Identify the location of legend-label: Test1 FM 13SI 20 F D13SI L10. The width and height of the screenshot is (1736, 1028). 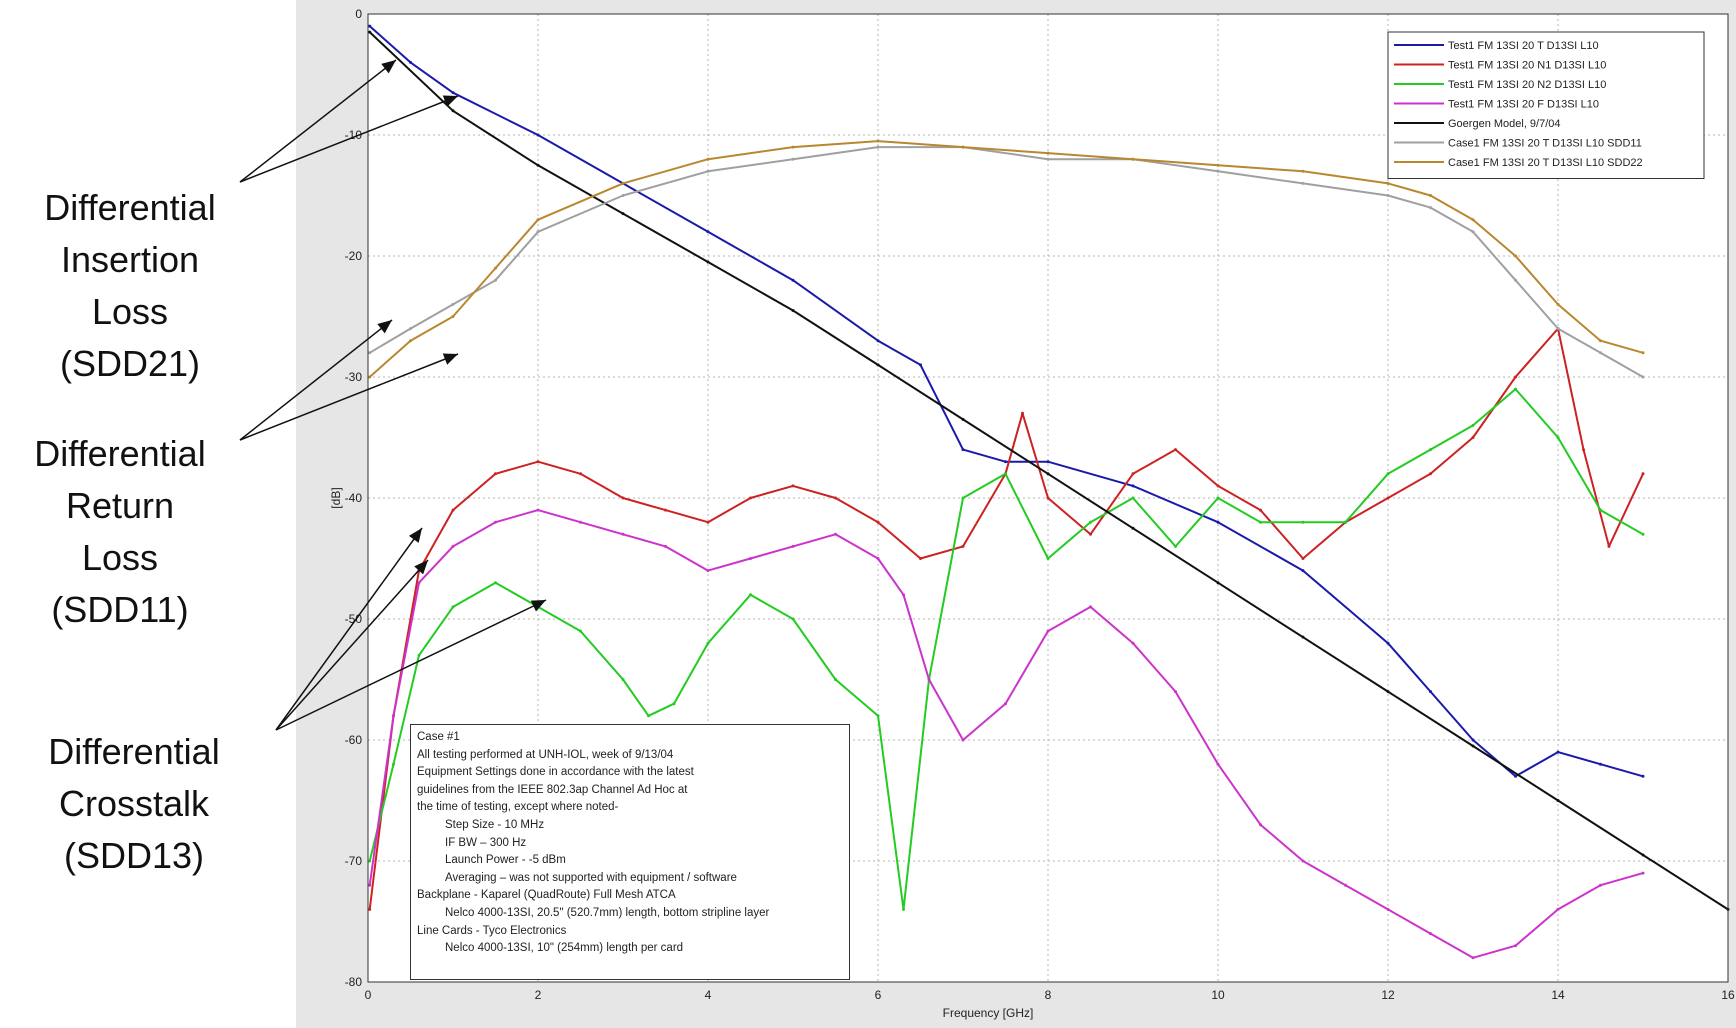
(1523, 105).